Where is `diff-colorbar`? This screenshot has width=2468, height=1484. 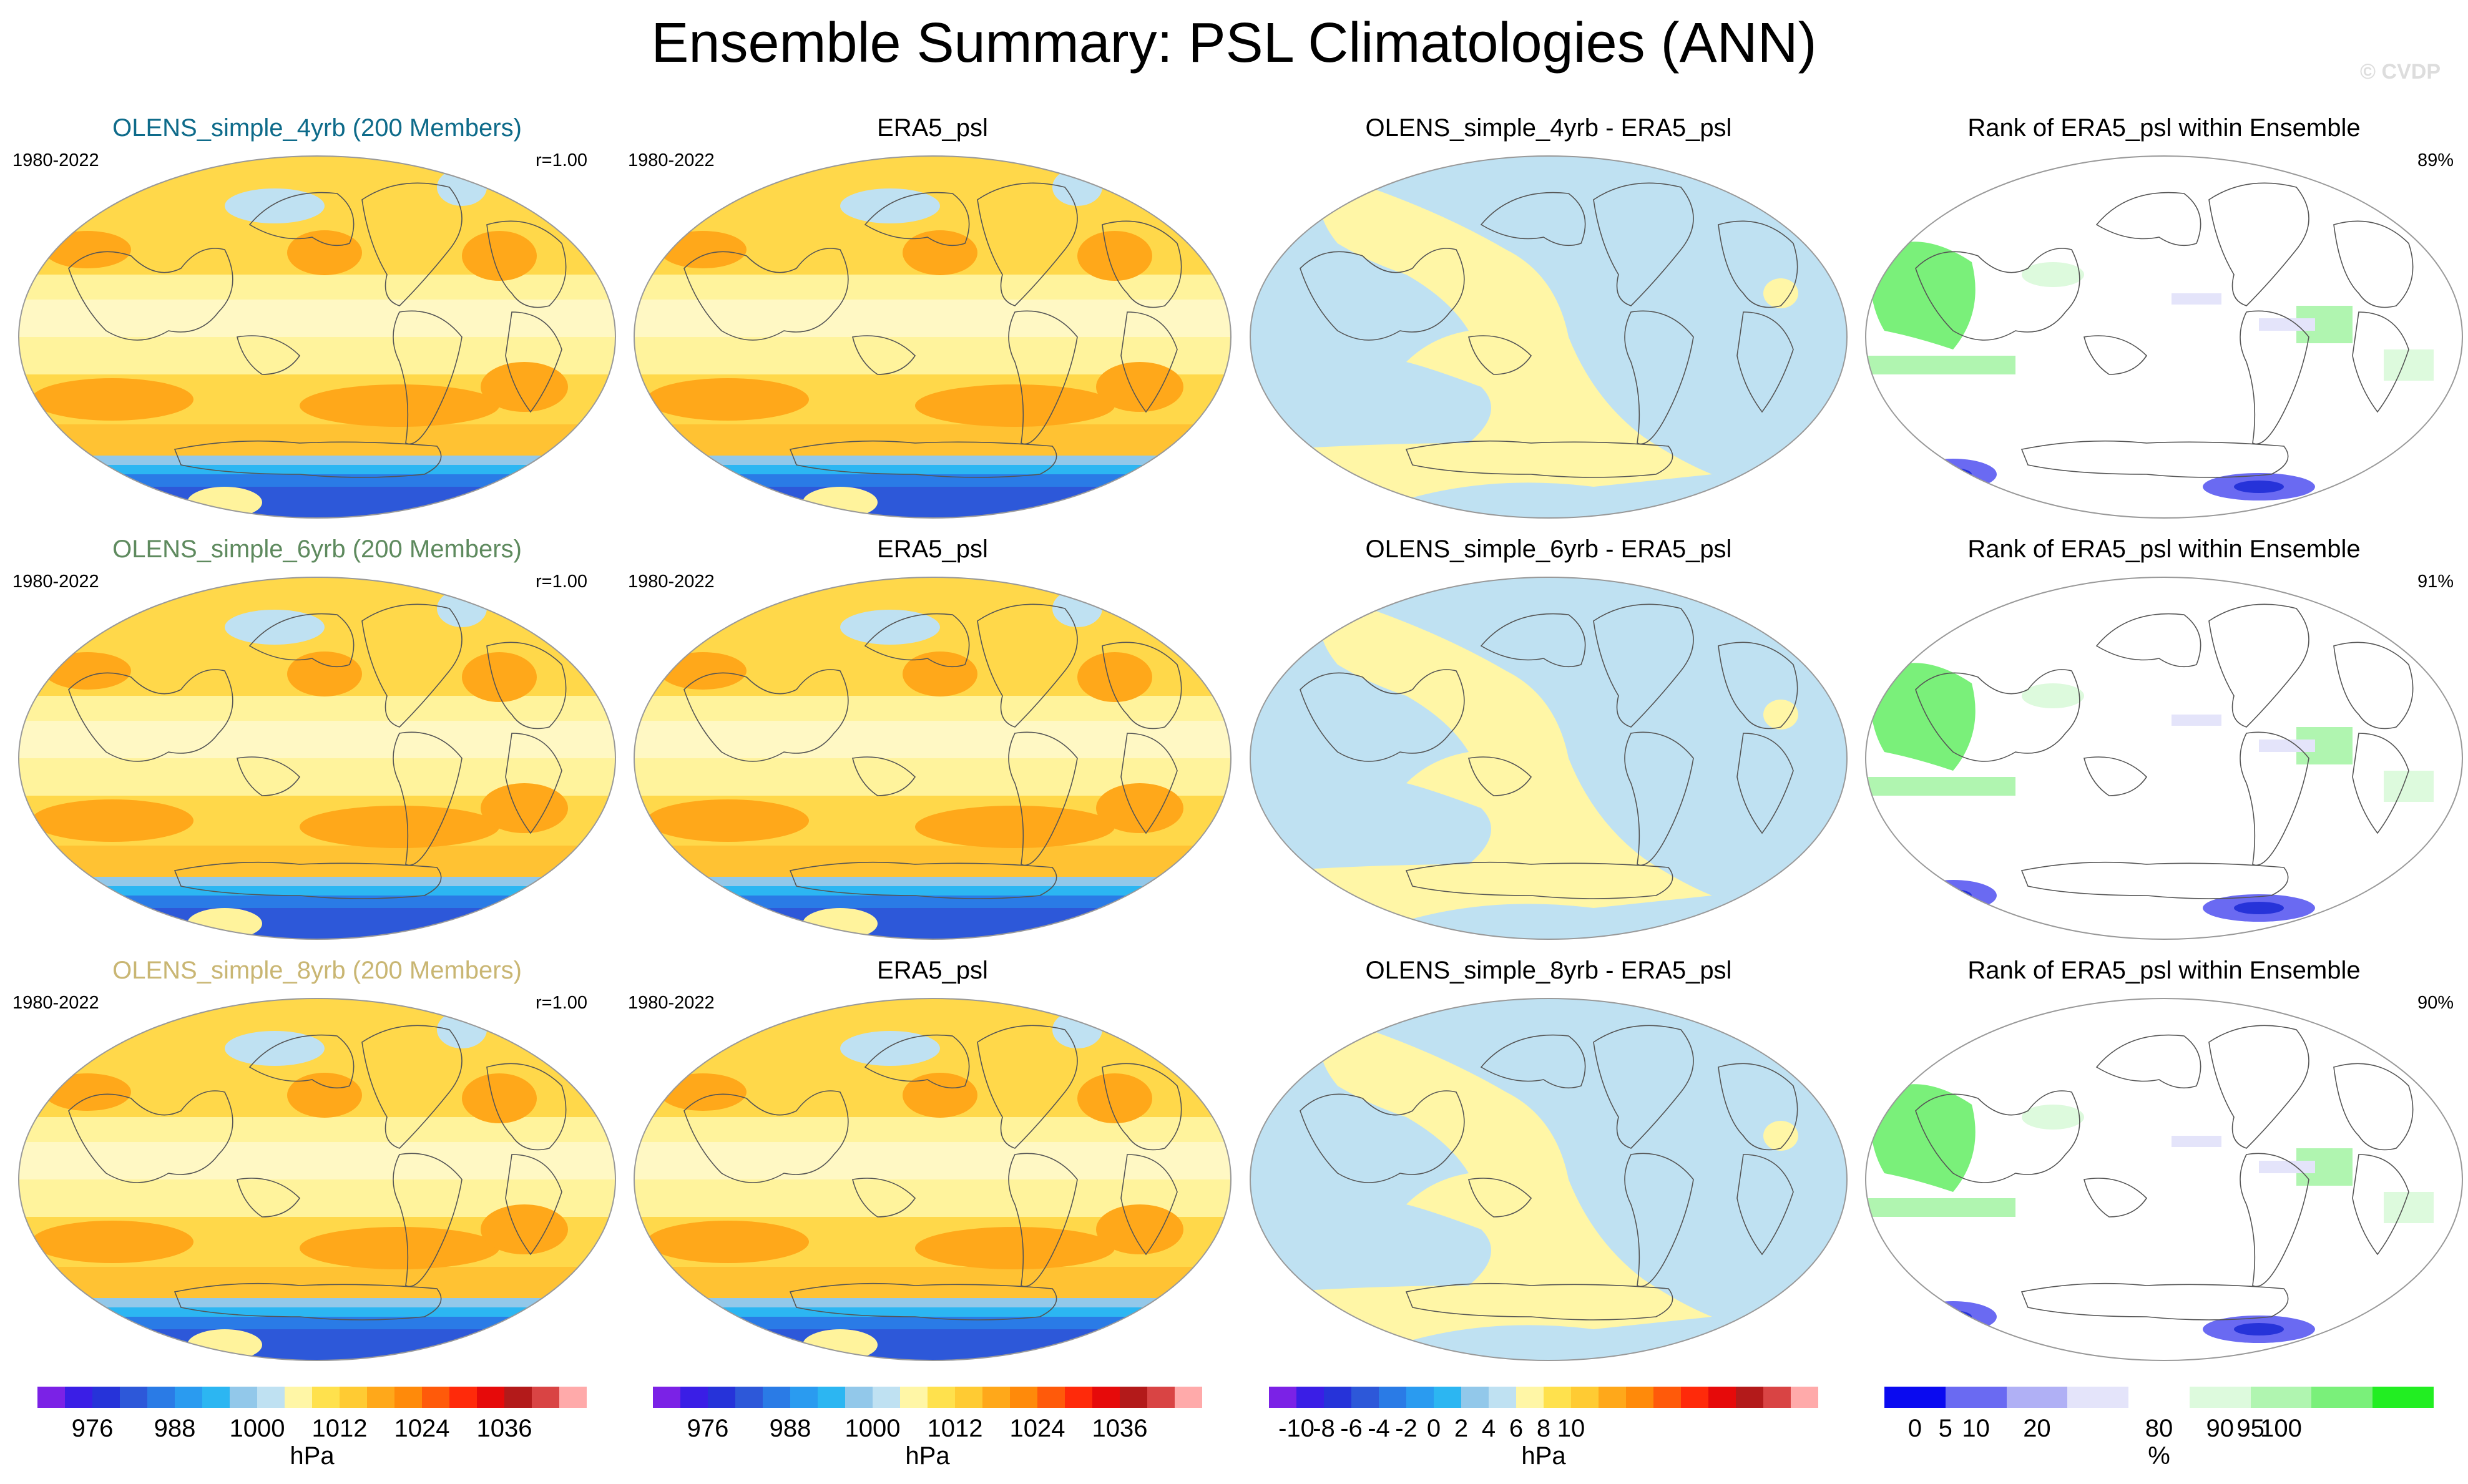 diff-colorbar is located at coordinates (1544, 1397).